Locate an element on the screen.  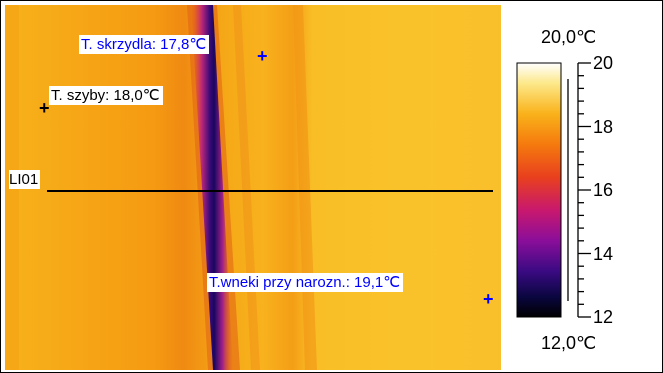
tick-label-20: 20 is located at coordinates (603, 63).